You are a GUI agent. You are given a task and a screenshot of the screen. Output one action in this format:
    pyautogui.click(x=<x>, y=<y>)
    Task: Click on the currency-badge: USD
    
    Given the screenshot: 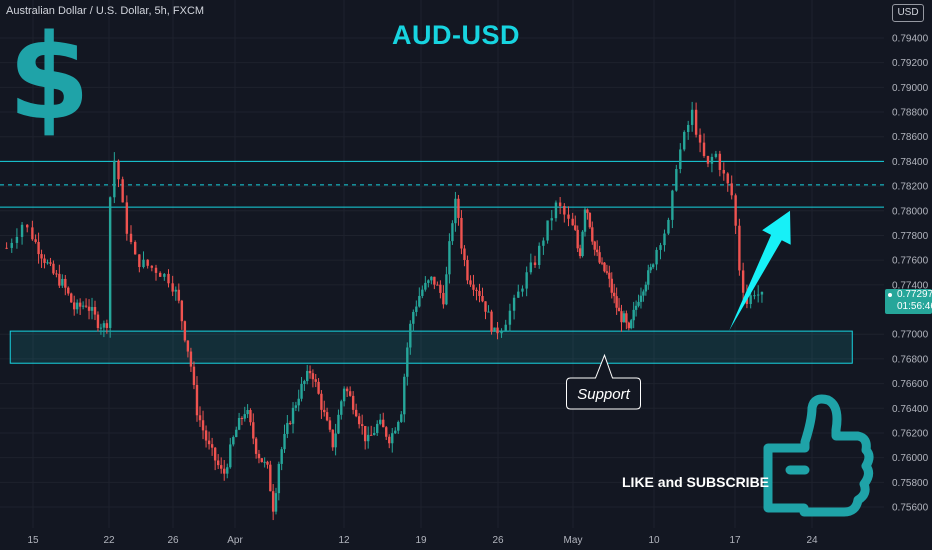 What is the action you would take?
    pyautogui.click(x=908, y=13)
    